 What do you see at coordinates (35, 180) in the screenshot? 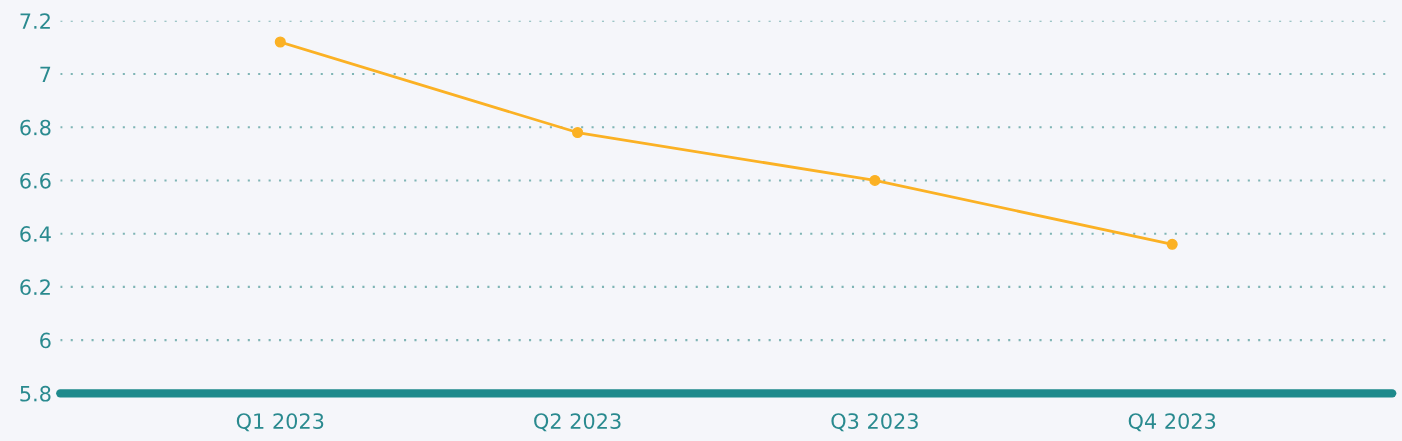
I see `y-tick-label: 6.6` at bounding box center [35, 180].